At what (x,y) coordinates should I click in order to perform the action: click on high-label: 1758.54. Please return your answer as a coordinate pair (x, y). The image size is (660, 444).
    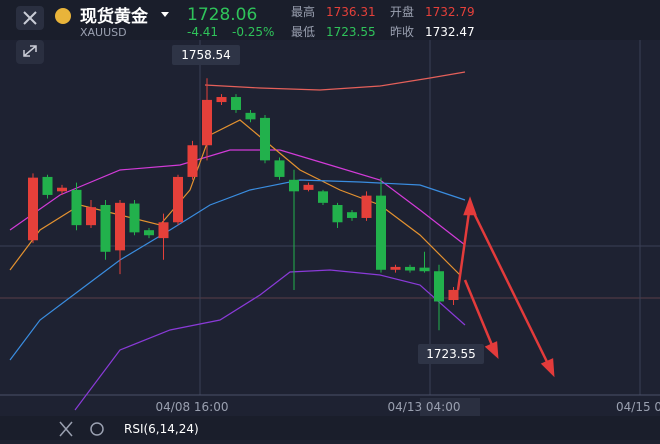
    Looking at the image, I should click on (206, 55).